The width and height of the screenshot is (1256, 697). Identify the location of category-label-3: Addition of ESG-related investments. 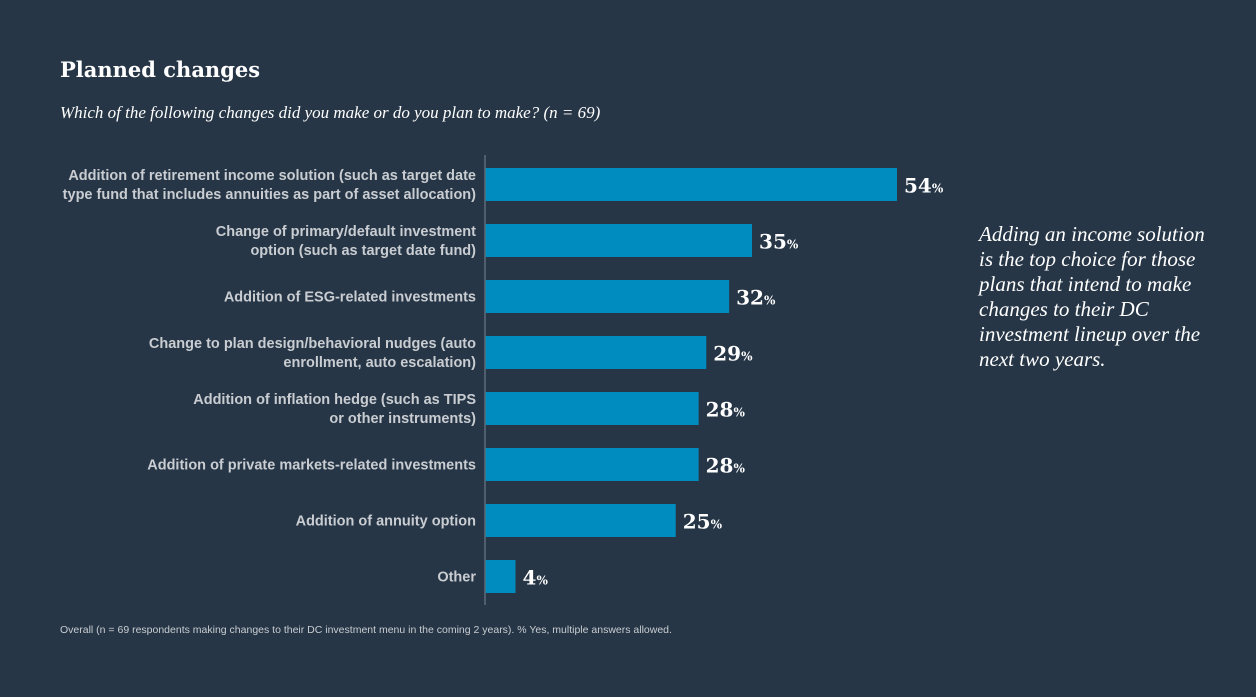
(350, 298).